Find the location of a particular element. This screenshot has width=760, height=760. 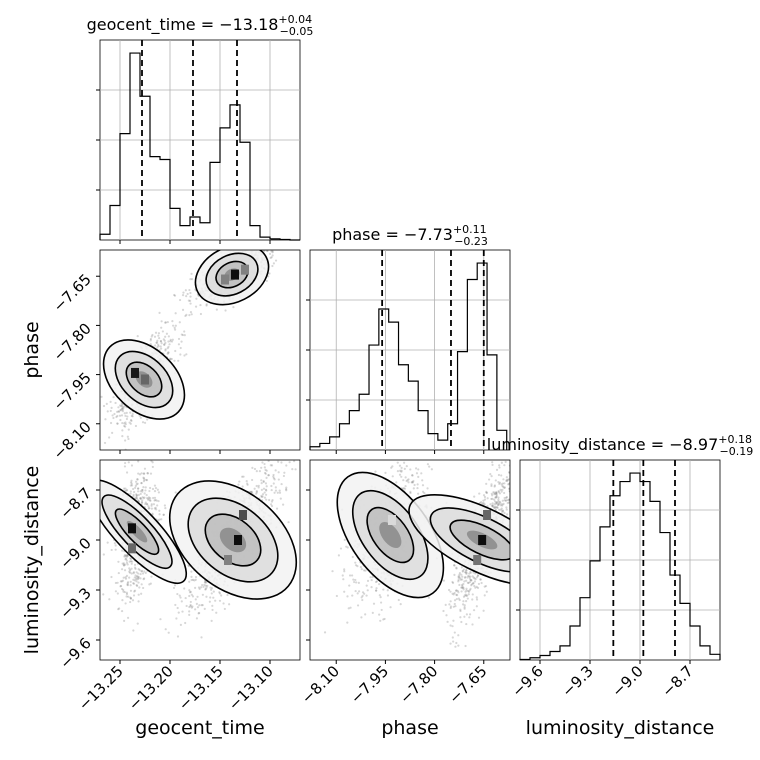

panel-frame is located at coordinates (200, 560).